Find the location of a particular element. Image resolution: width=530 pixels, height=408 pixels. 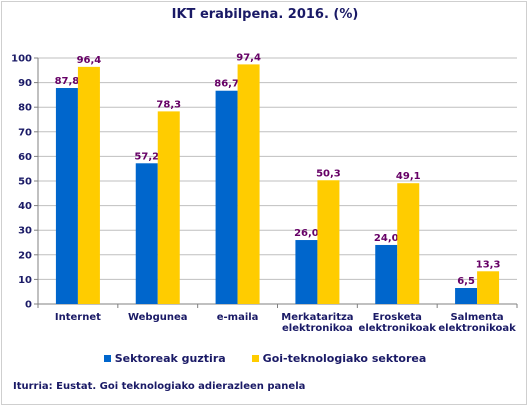

legend-item-hightech: Goi-teknologiako sektorea is located at coordinates (339, 358).